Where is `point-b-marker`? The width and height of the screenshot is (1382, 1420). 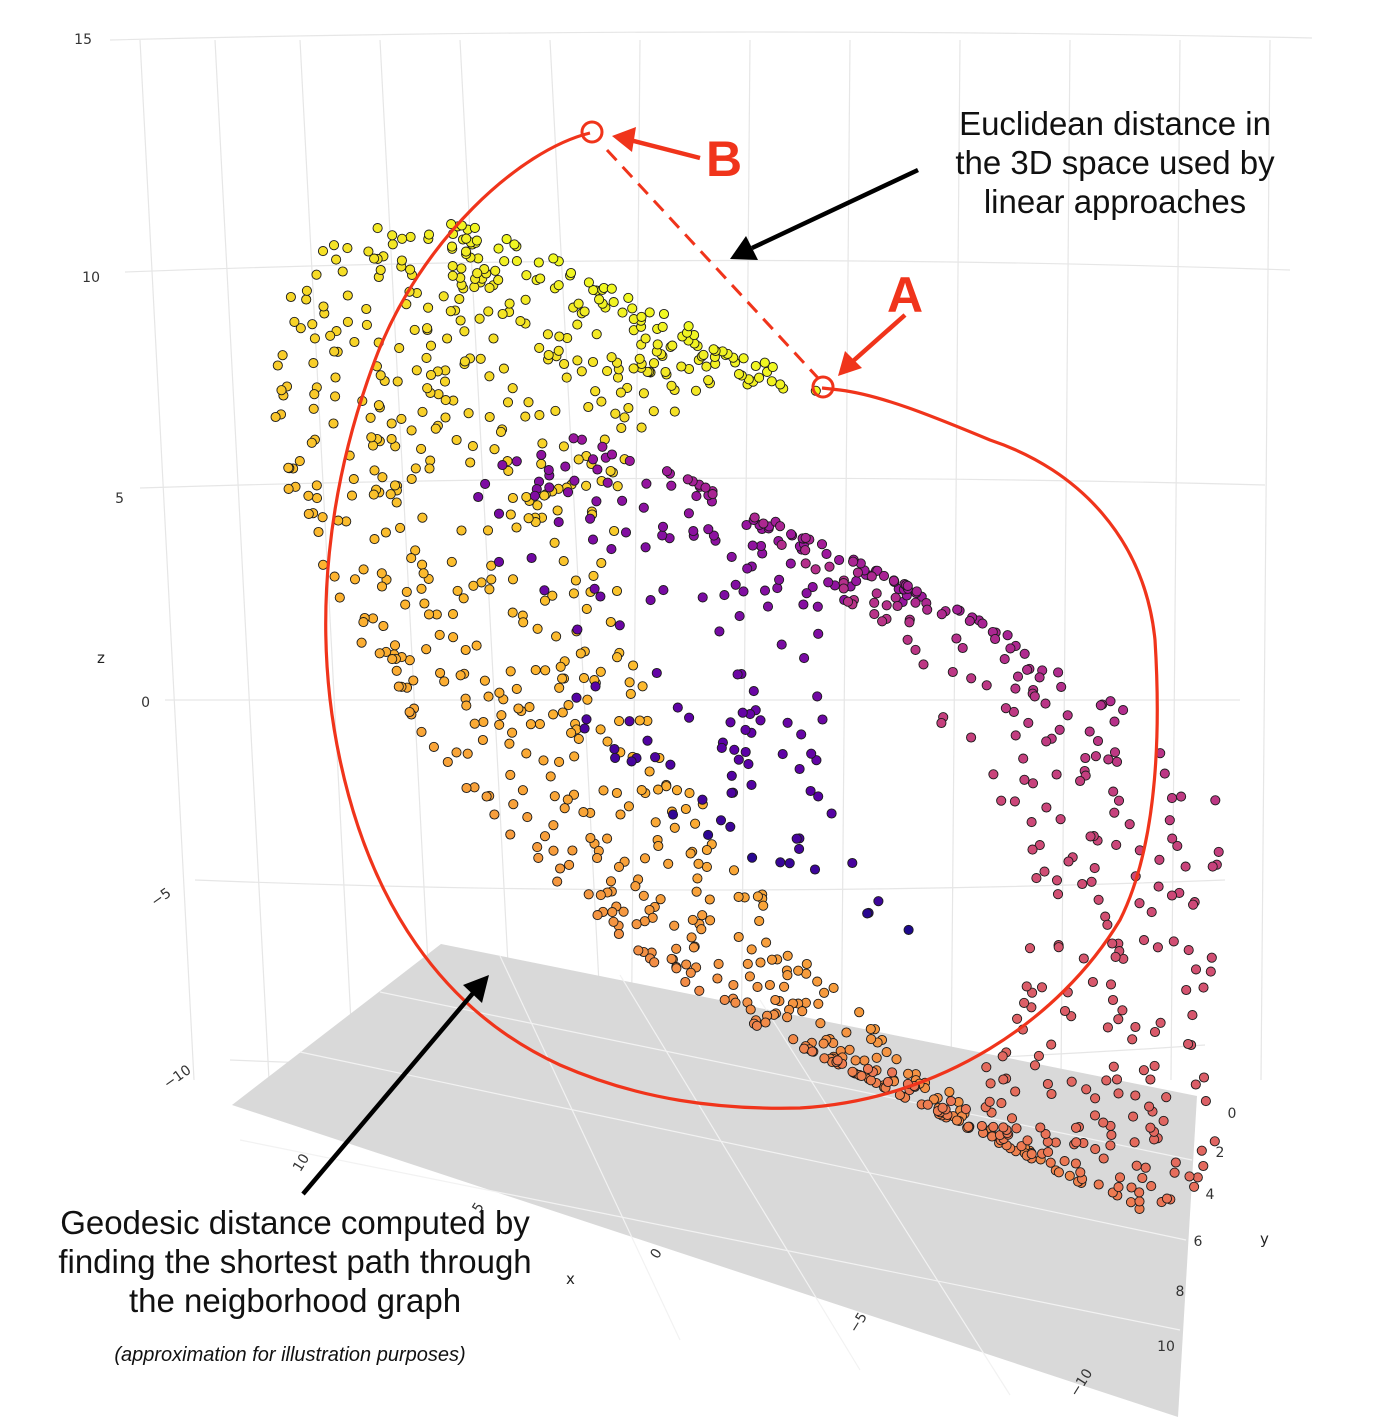 point-b-marker is located at coordinates (592, 132).